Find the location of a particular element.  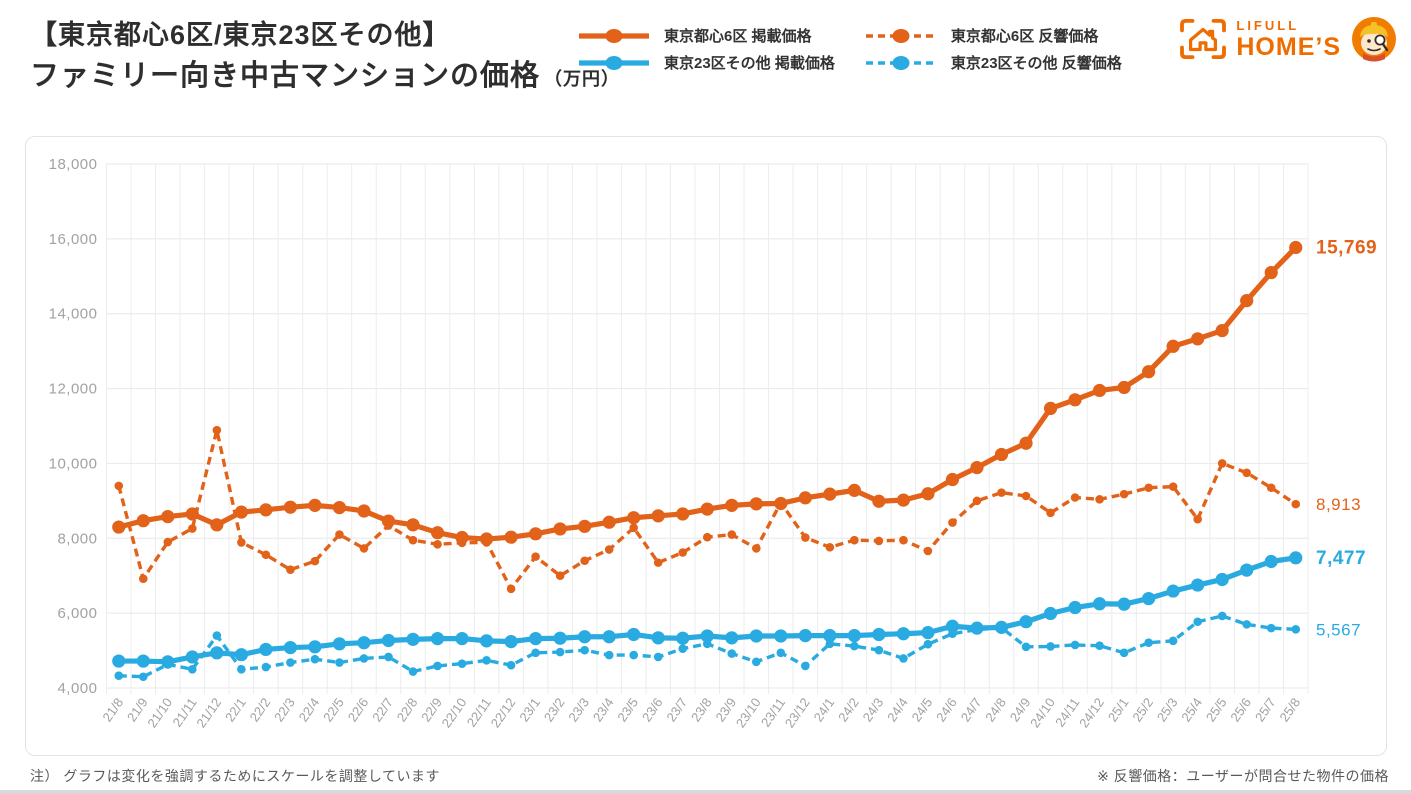

svg-text: 24/11 is located at coordinates (1067, 712).